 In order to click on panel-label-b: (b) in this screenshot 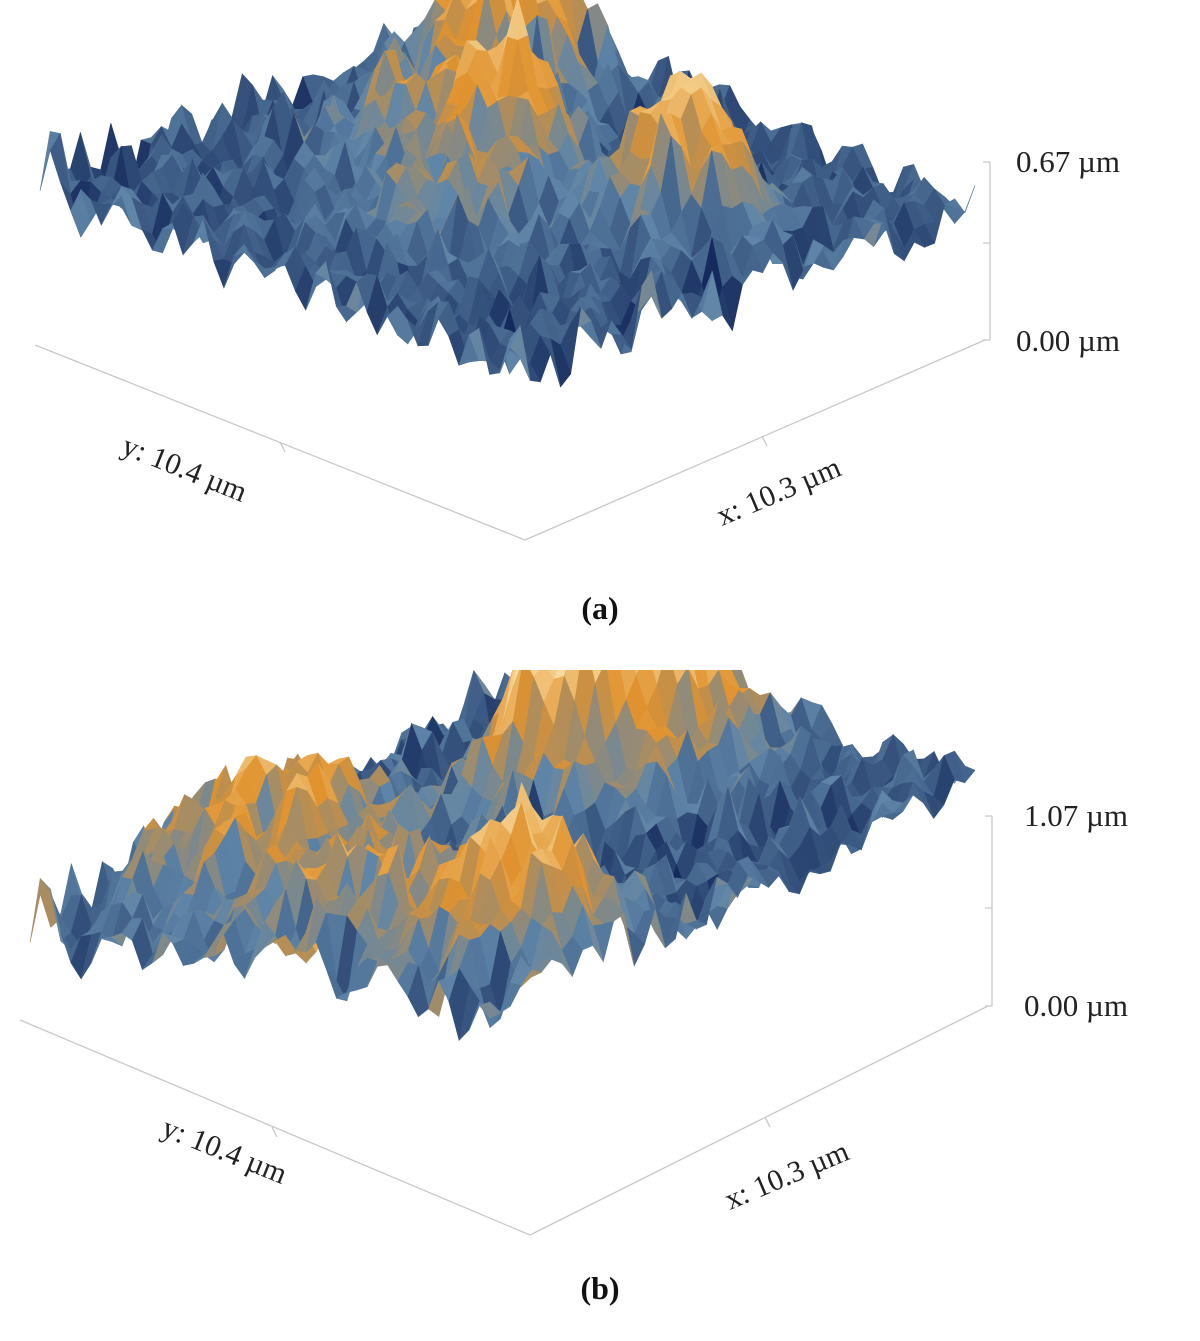, I will do `click(600, 1288)`.